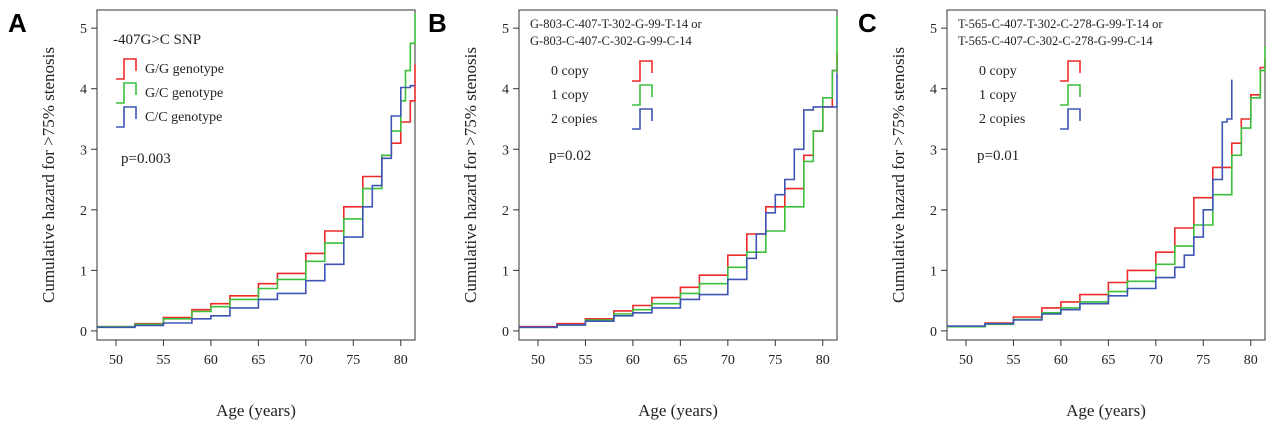  What do you see at coordinates (184, 93) in the screenshot?
I see `legend-label: G/C genotype` at bounding box center [184, 93].